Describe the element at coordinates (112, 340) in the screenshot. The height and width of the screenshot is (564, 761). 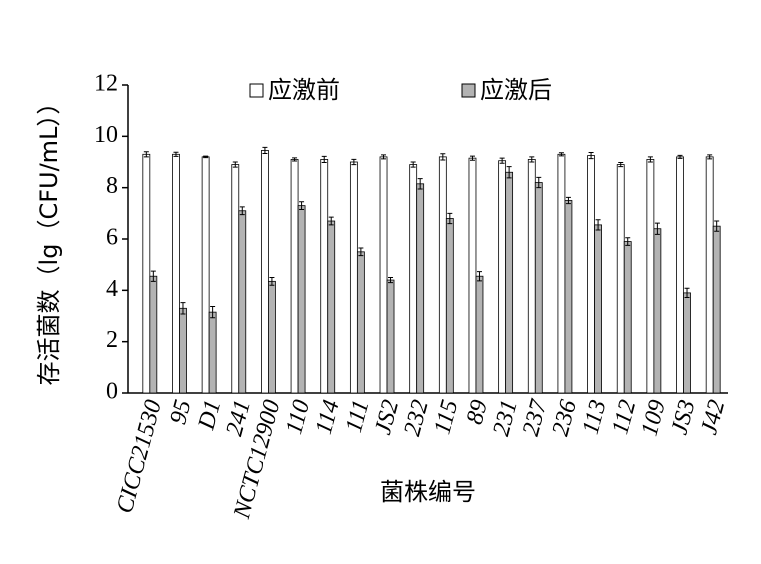
I see `y-tick-label: 2` at that location.